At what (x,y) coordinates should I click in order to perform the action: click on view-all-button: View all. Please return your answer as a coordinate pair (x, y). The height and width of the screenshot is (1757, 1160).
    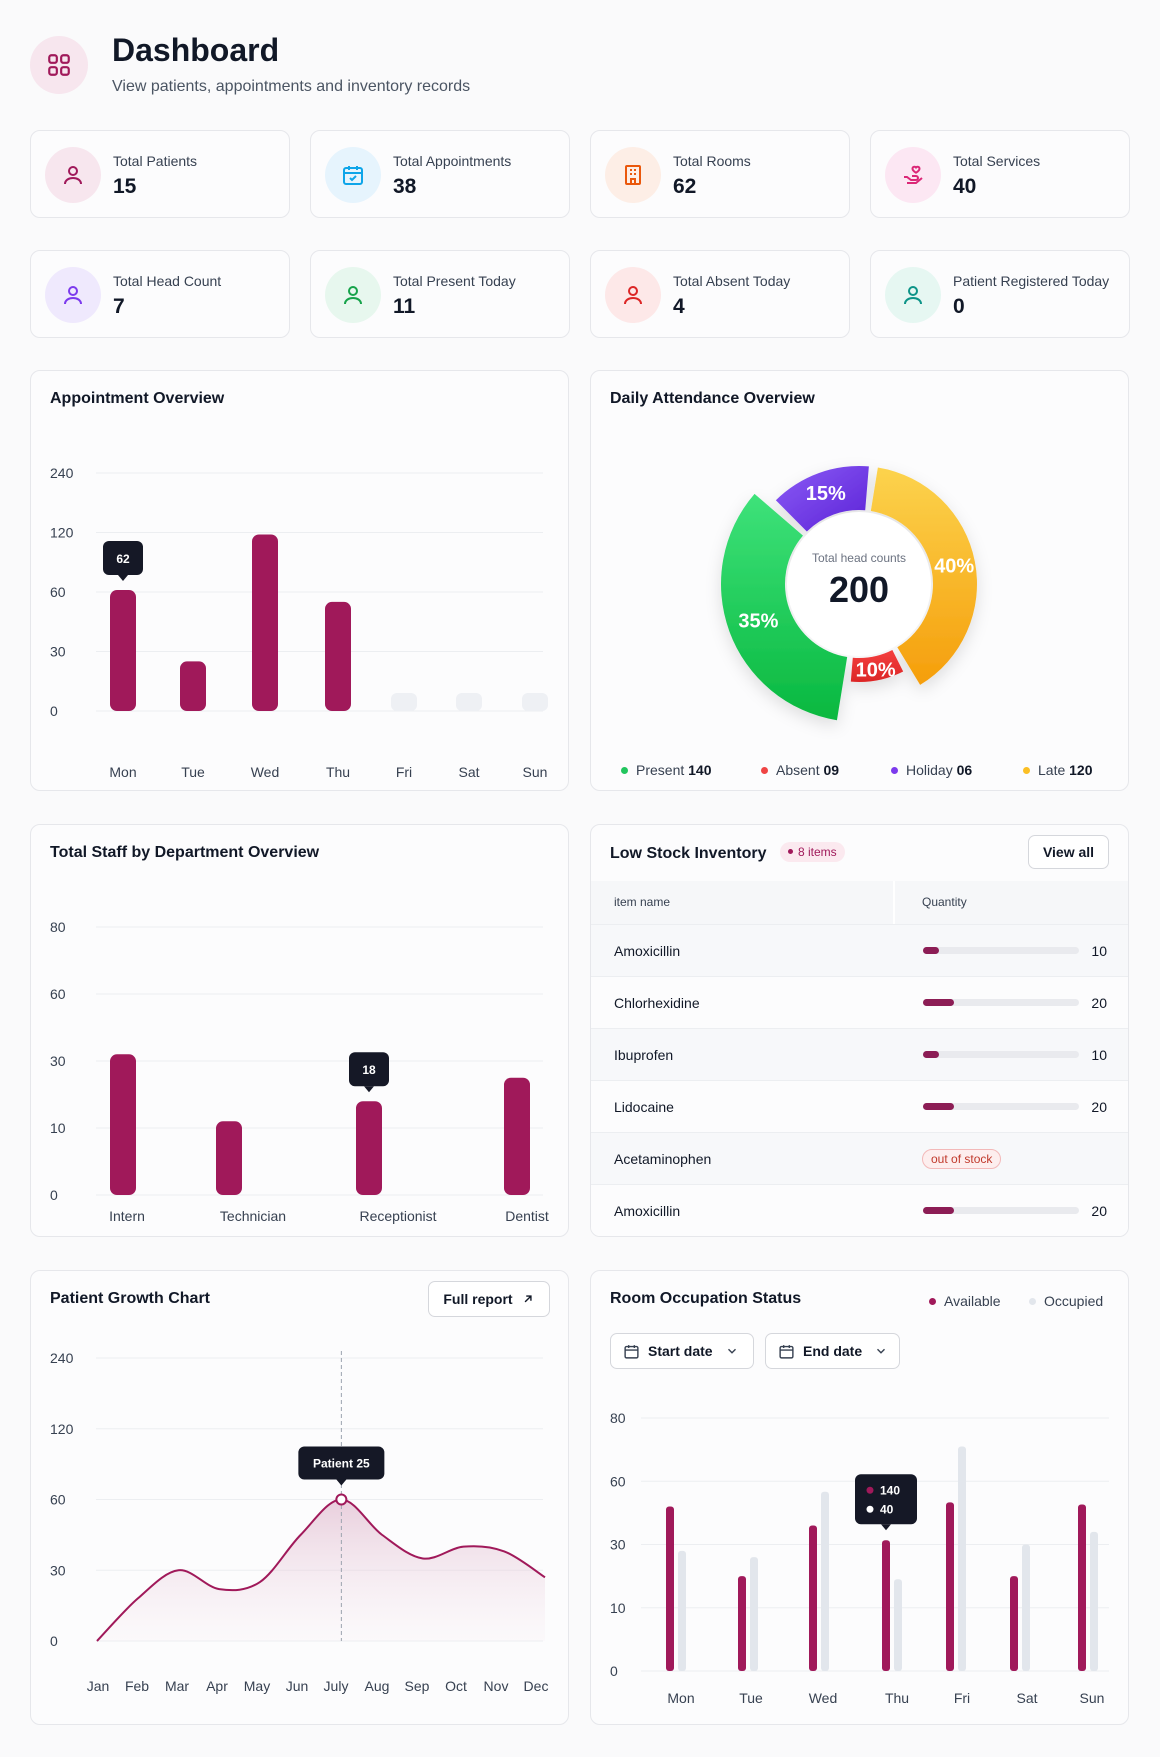
    Looking at the image, I should click on (1068, 852).